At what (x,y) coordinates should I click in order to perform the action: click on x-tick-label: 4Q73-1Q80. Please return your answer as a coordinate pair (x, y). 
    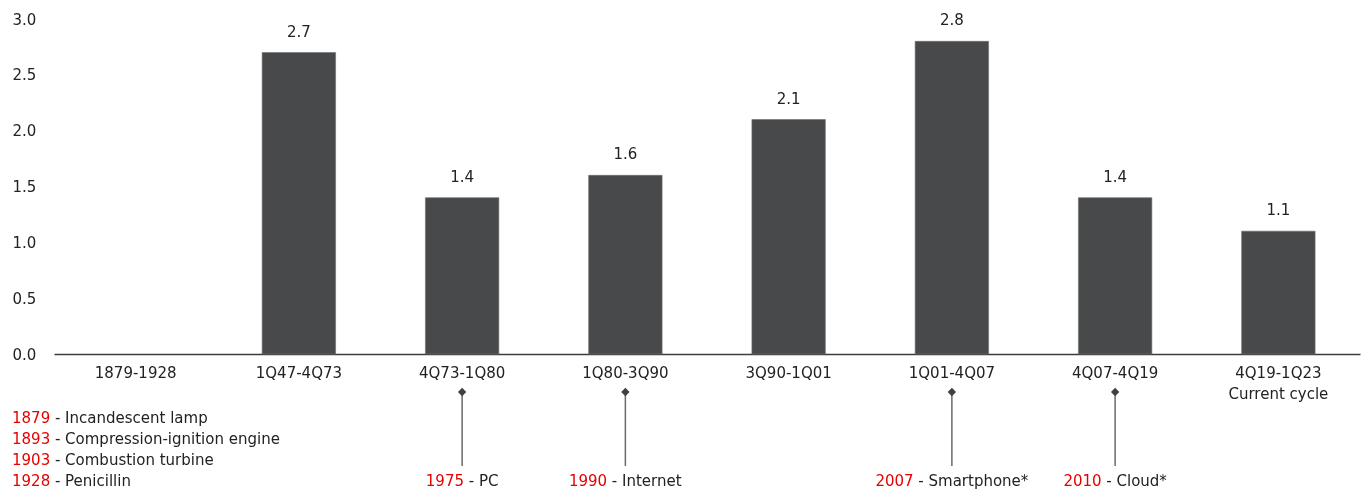
    Looking at the image, I should click on (462, 372).